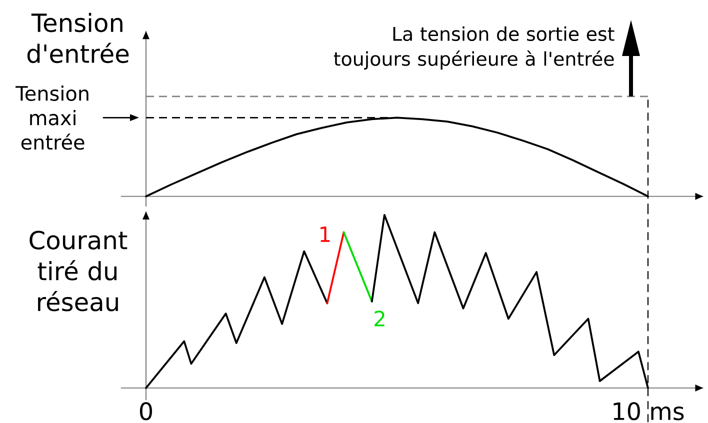 This screenshot has height=423, width=708. What do you see at coordinates (78, 38) in the screenshot?
I see `y-axis-title: Tension d'entrée` at bounding box center [78, 38].